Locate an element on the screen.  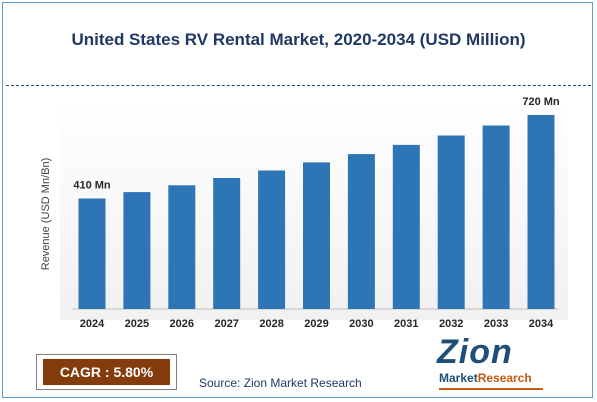
zion-logo: Zion MarketResearch is located at coordinates (493, 364).